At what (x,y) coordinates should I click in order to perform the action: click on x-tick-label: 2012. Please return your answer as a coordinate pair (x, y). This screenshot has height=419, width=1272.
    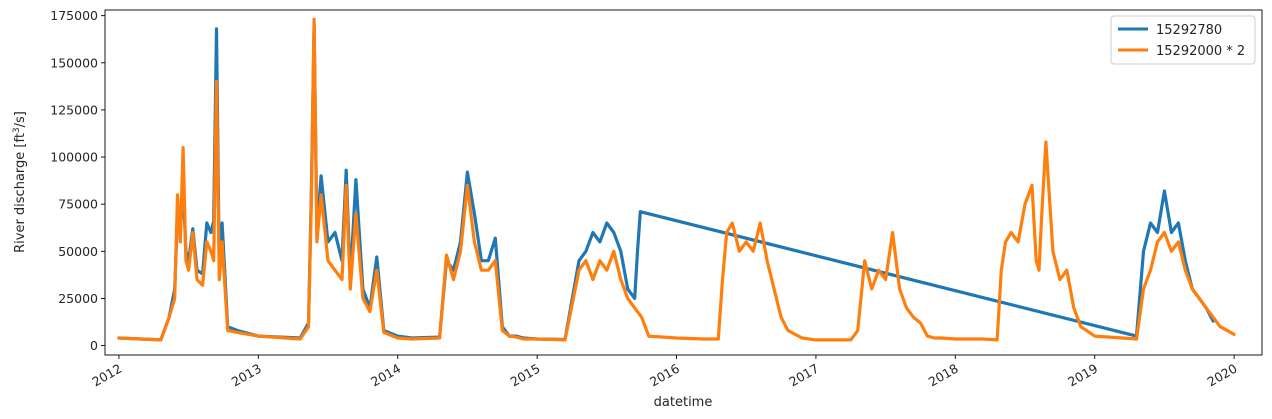
    Looking at the image, I should click on (106, 375).